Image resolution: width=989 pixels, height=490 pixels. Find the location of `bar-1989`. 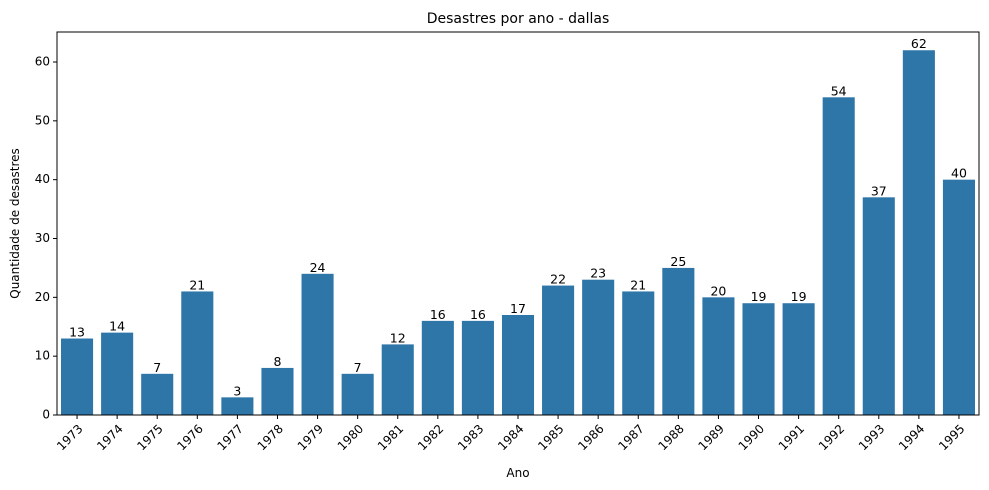

bar-1989 is located at coordinates (718, 356).